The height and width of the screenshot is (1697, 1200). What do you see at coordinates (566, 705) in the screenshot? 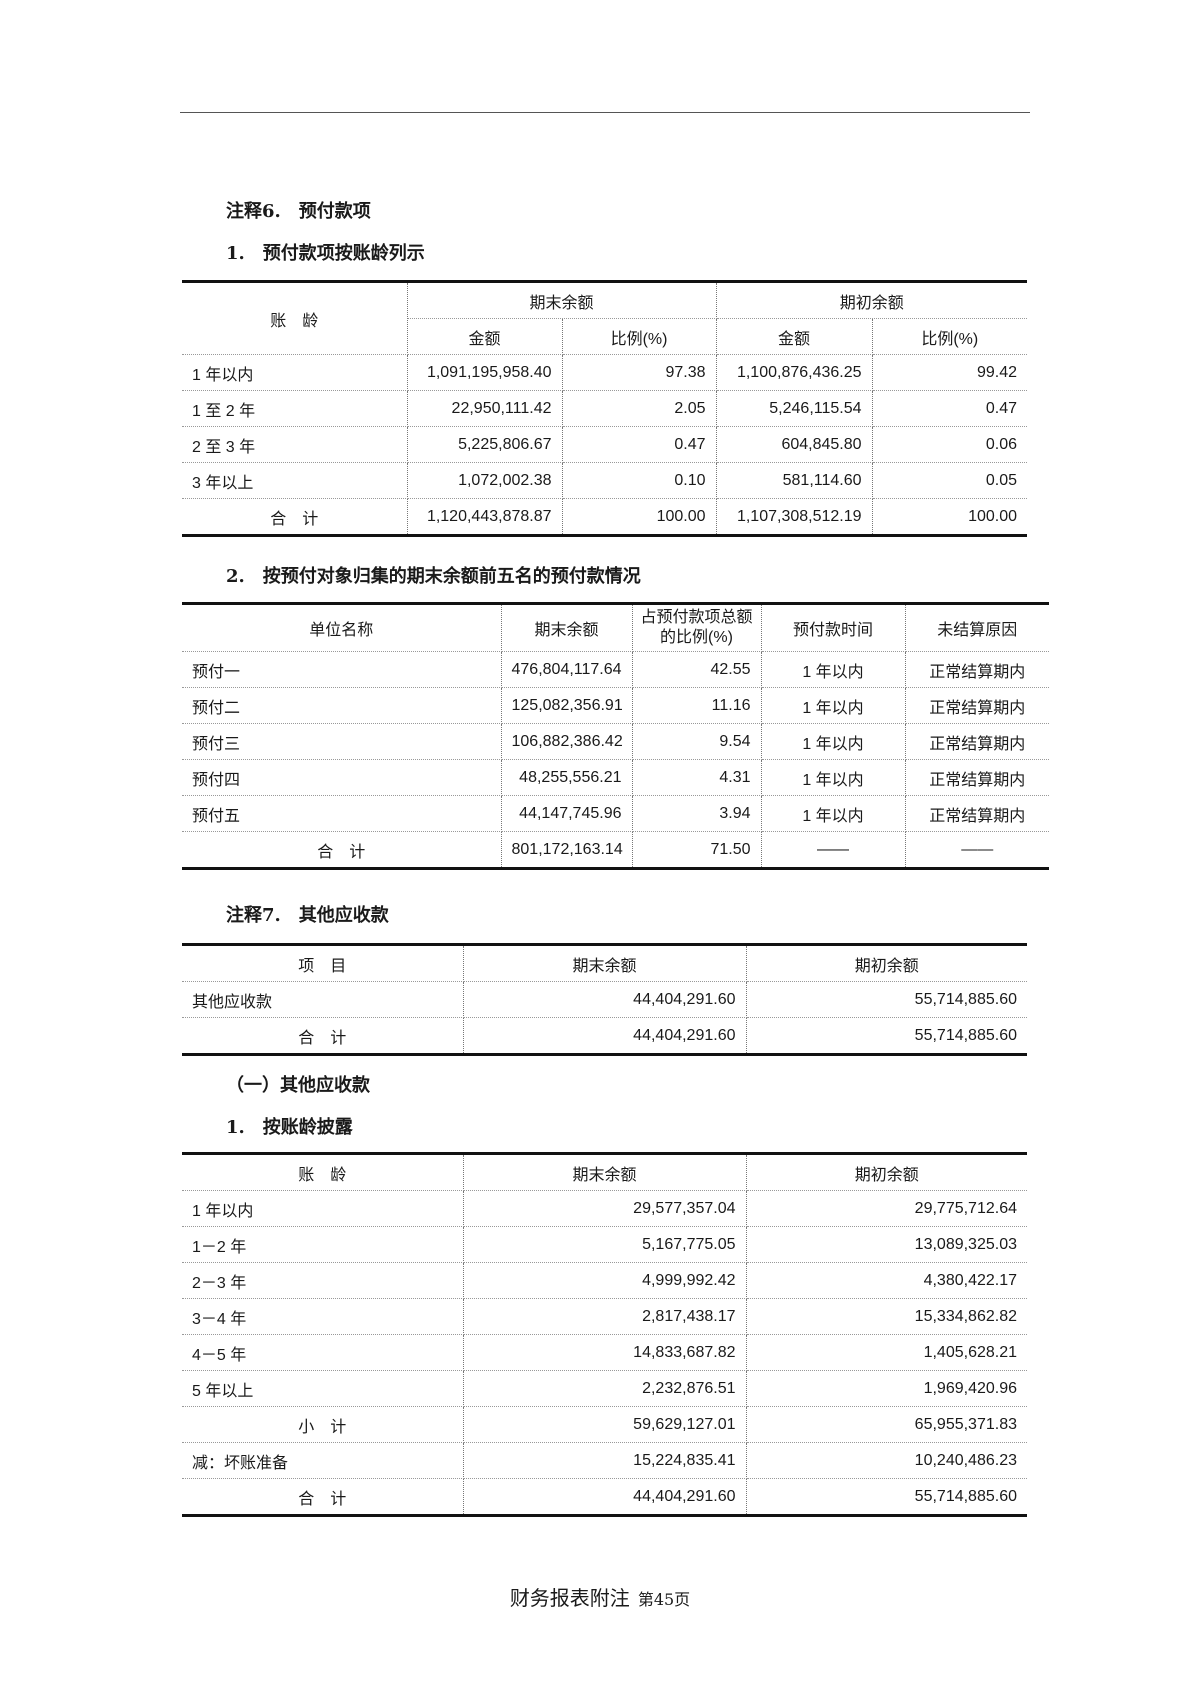
I see `table-cell: 125,082,356.91` at bounding box center [566, 705].